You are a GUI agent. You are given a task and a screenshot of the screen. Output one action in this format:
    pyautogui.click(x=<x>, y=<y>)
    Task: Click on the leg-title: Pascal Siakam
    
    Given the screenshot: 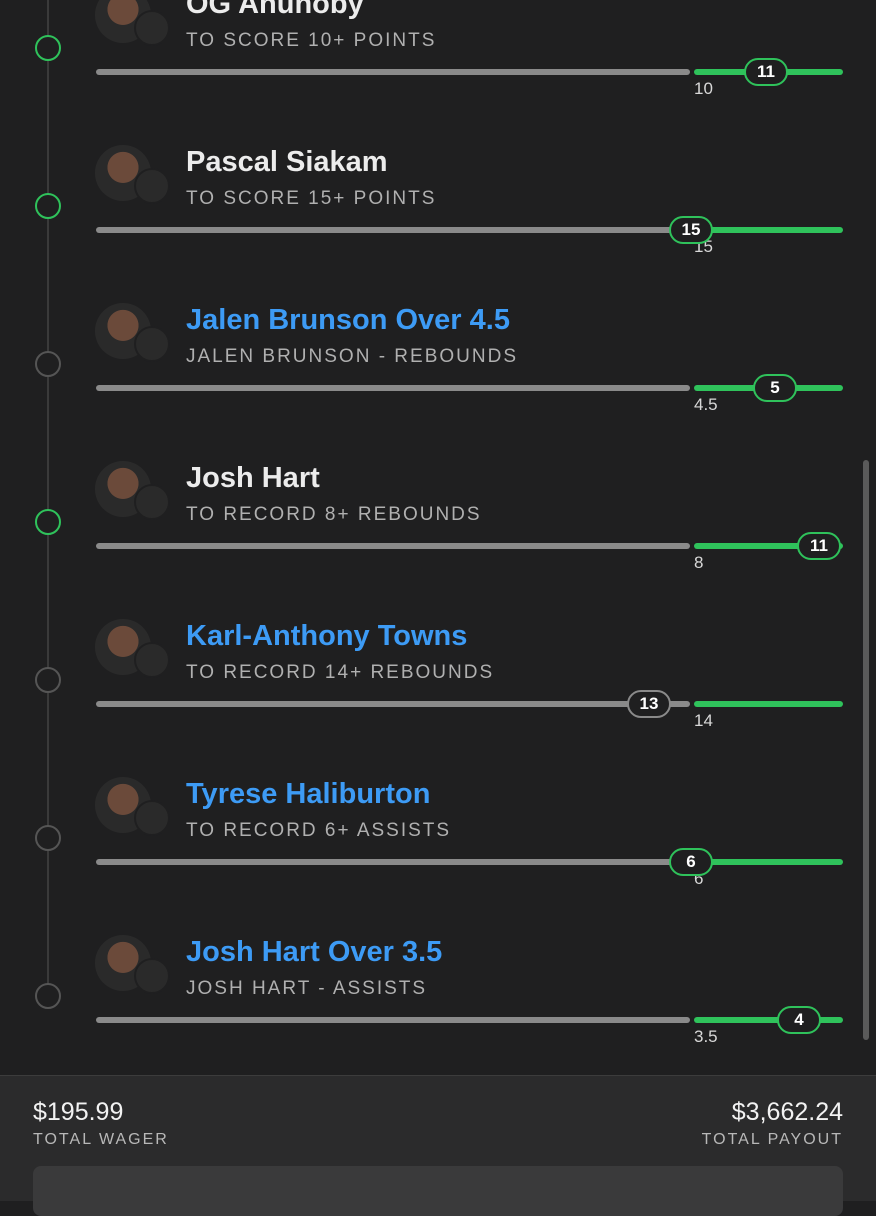 What is the action you would take?
    pyautogui.click(x=287, y=162)
    